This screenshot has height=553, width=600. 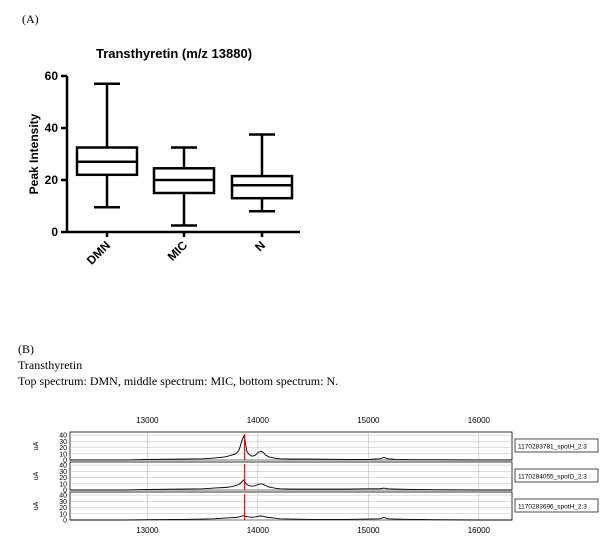 I want to click on panel-b-label: (B), so click(x=26, y=349).